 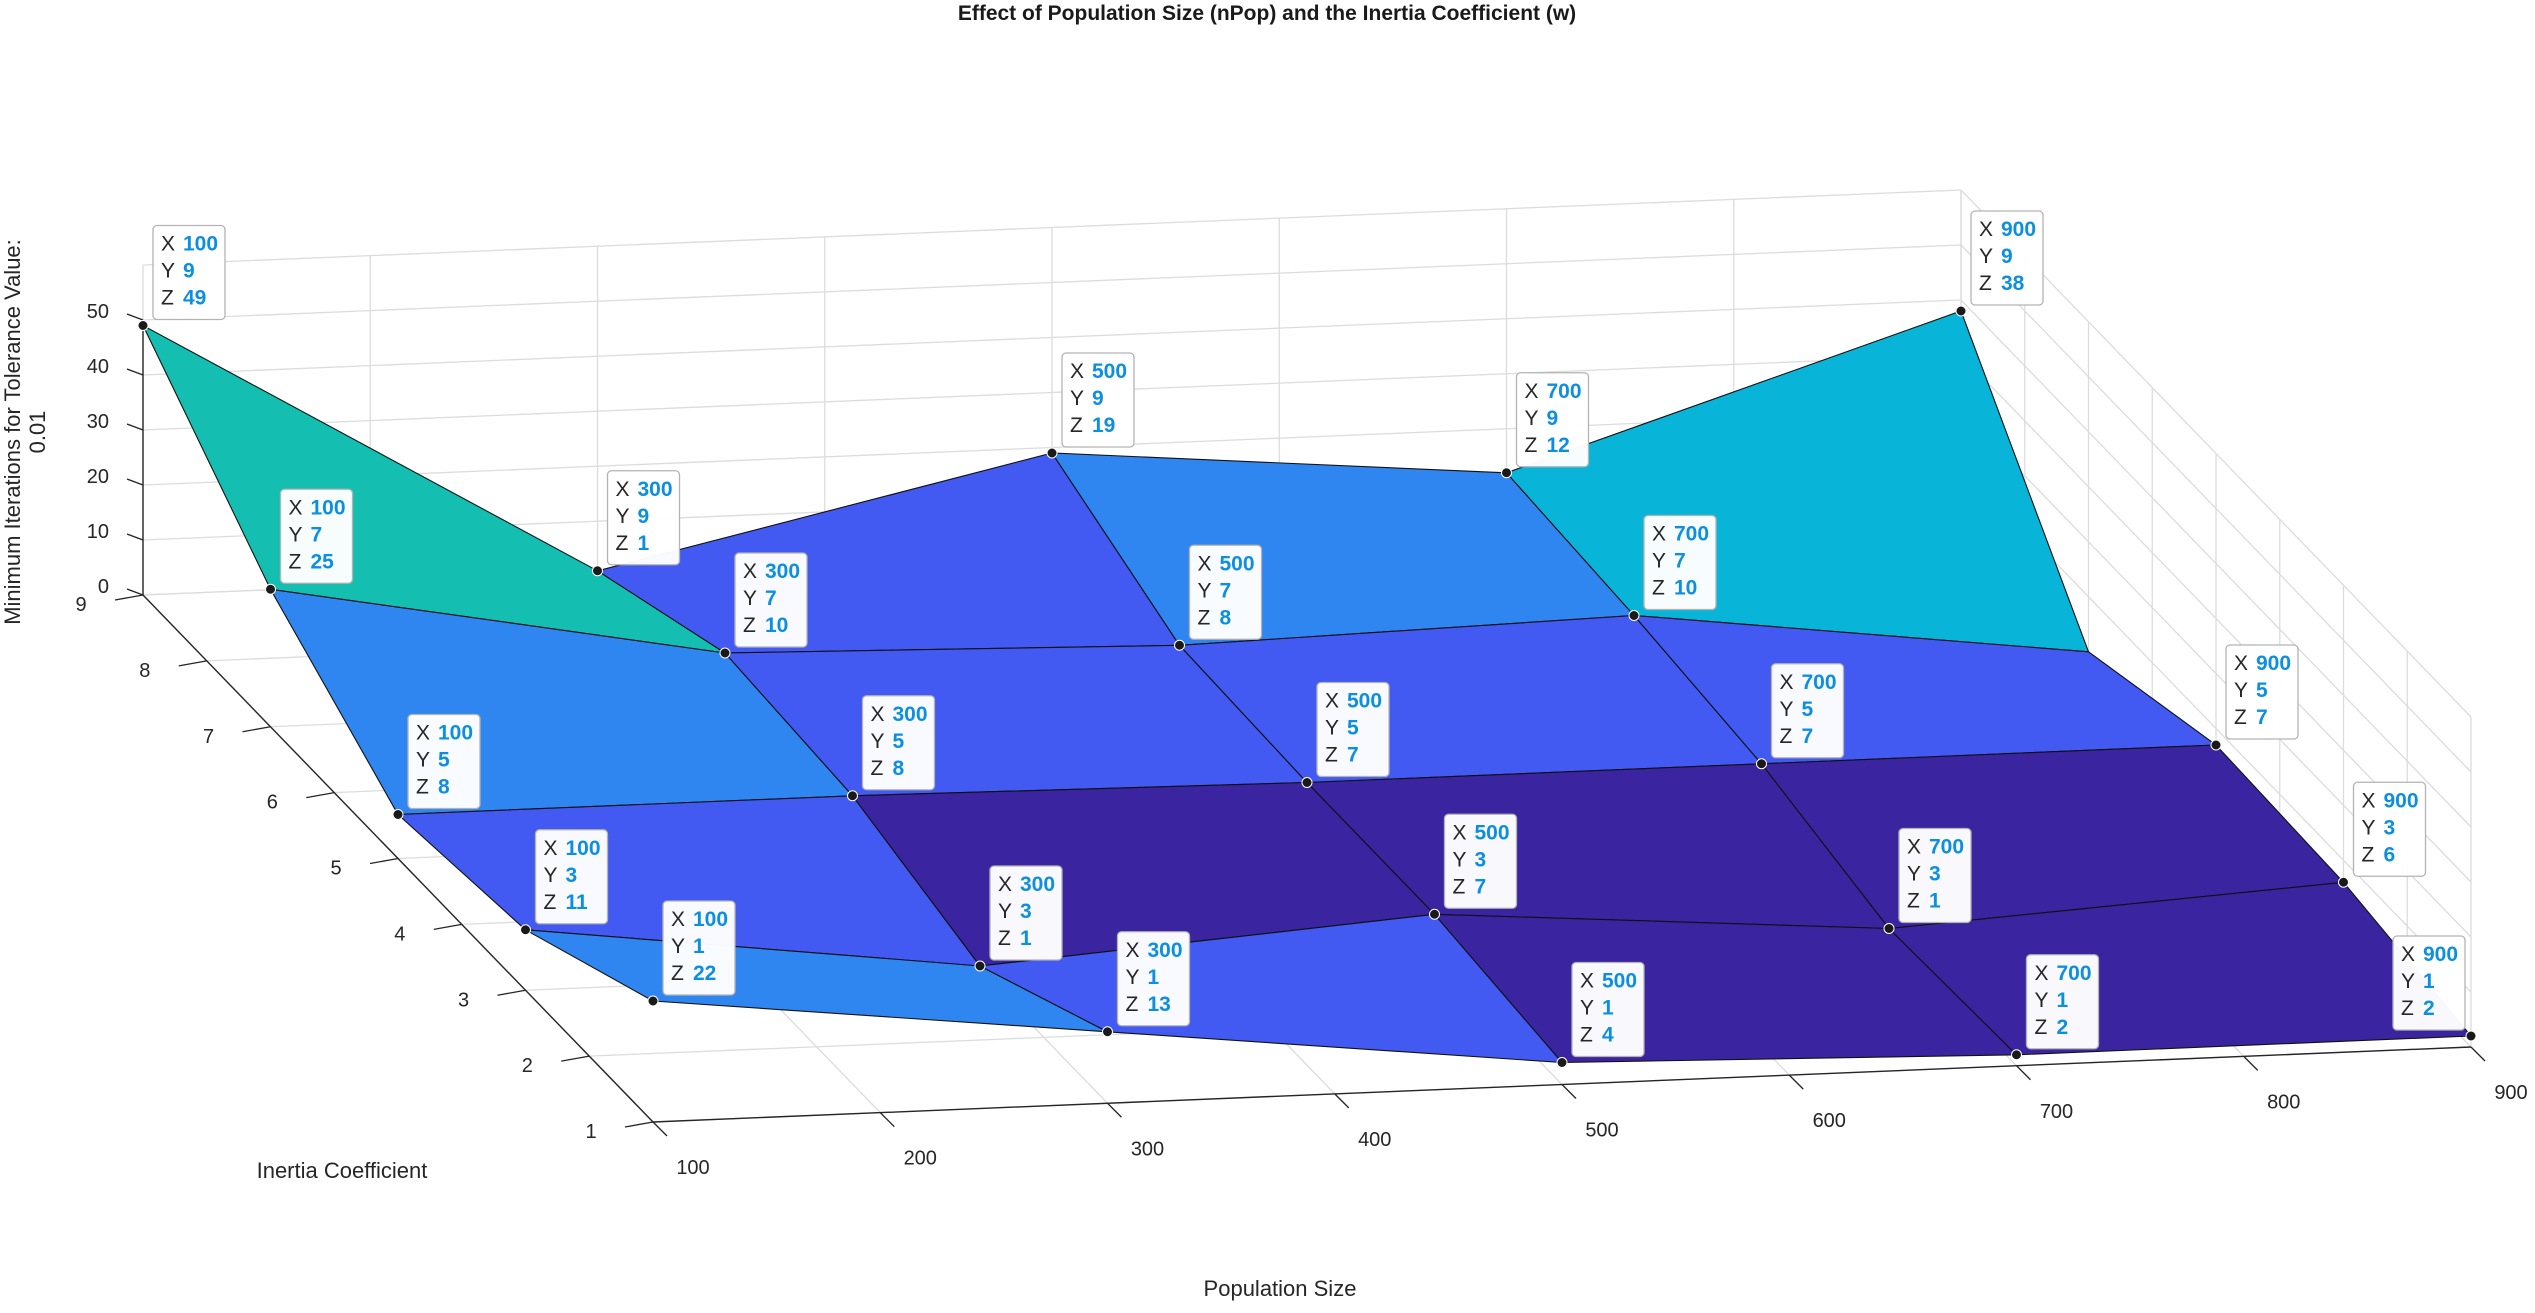 What do you see at coordinates (181, 277) in the screenshot?
I see `datatip: X 100 Y 9Z 49` at bounding box center [181, 277].